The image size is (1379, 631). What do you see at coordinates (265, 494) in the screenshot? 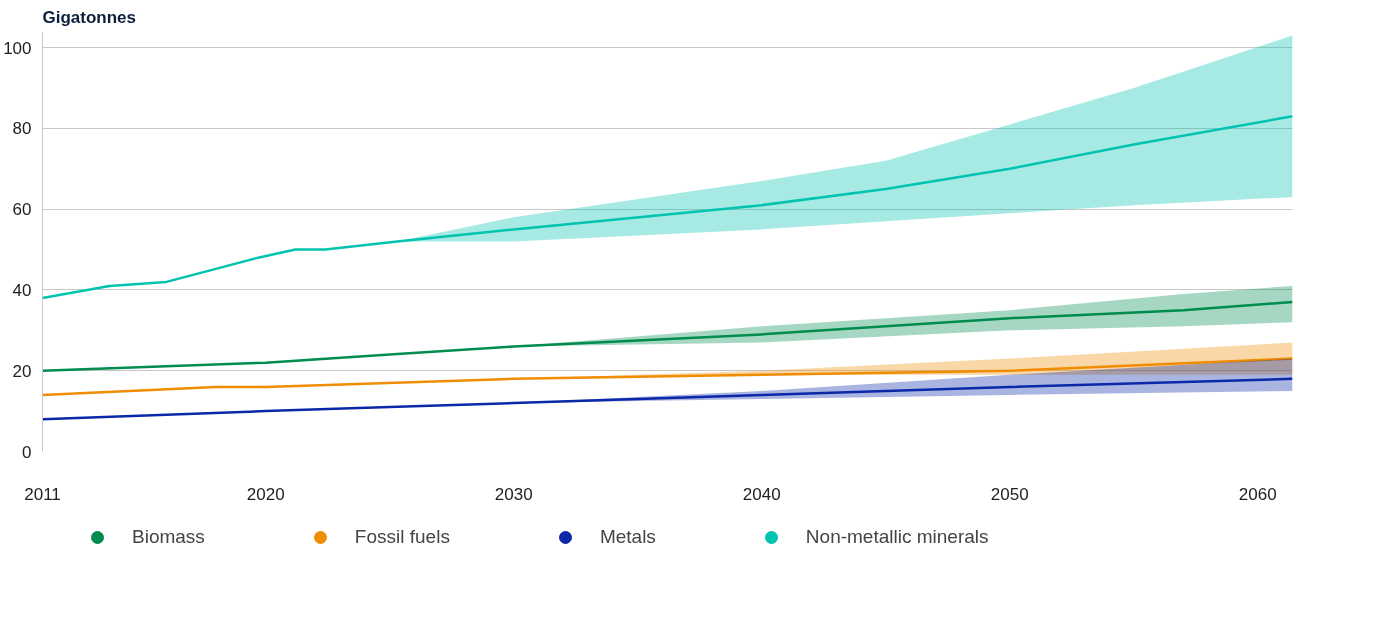
I see `x-tick-label: 2020` at bounding box center [265, 494].